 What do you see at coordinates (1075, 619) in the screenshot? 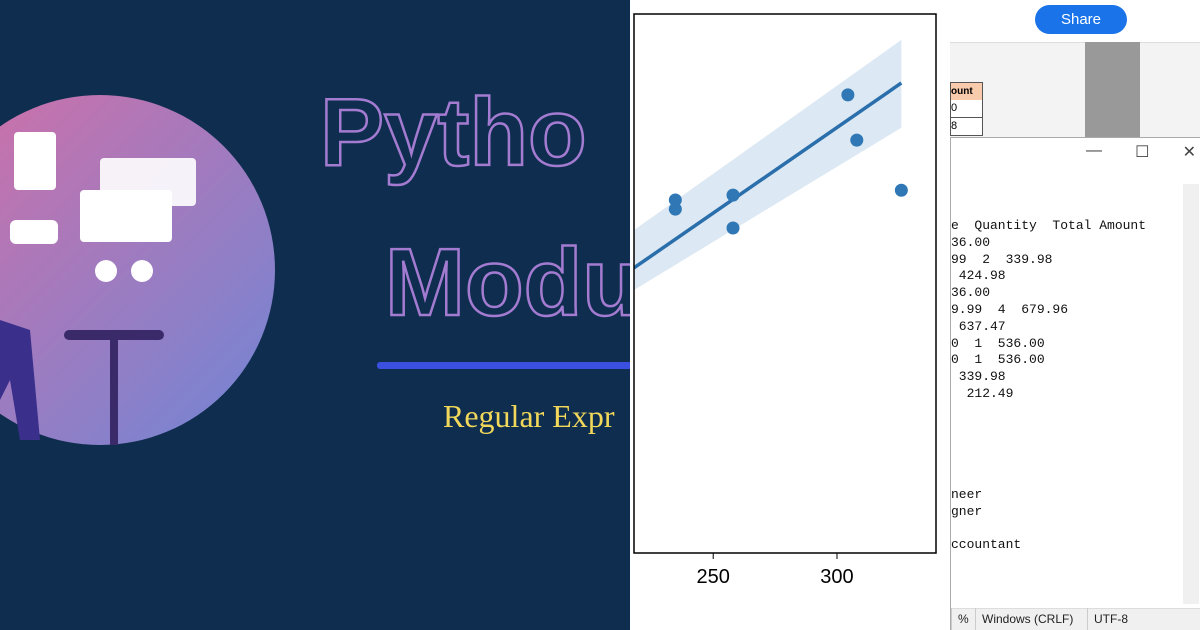
I see `status-bar` at bounding box center [1075, 619].